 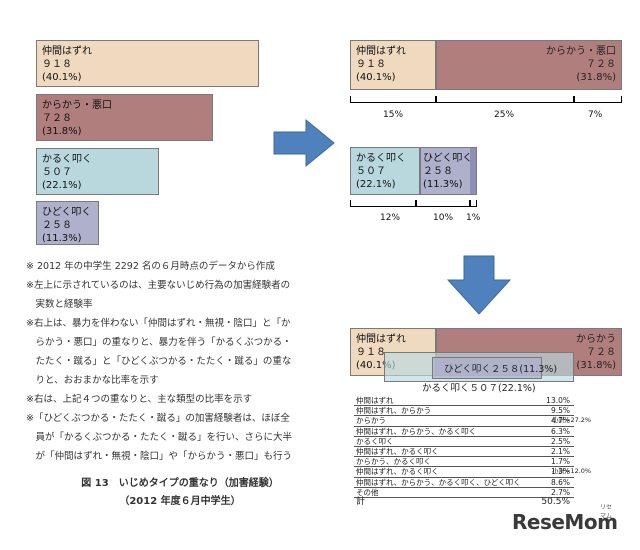 What do you see at coordinates (560, 441) in the screenshot?
I see `table-cell-value: 2.5%` at bounding box center [560, 441].